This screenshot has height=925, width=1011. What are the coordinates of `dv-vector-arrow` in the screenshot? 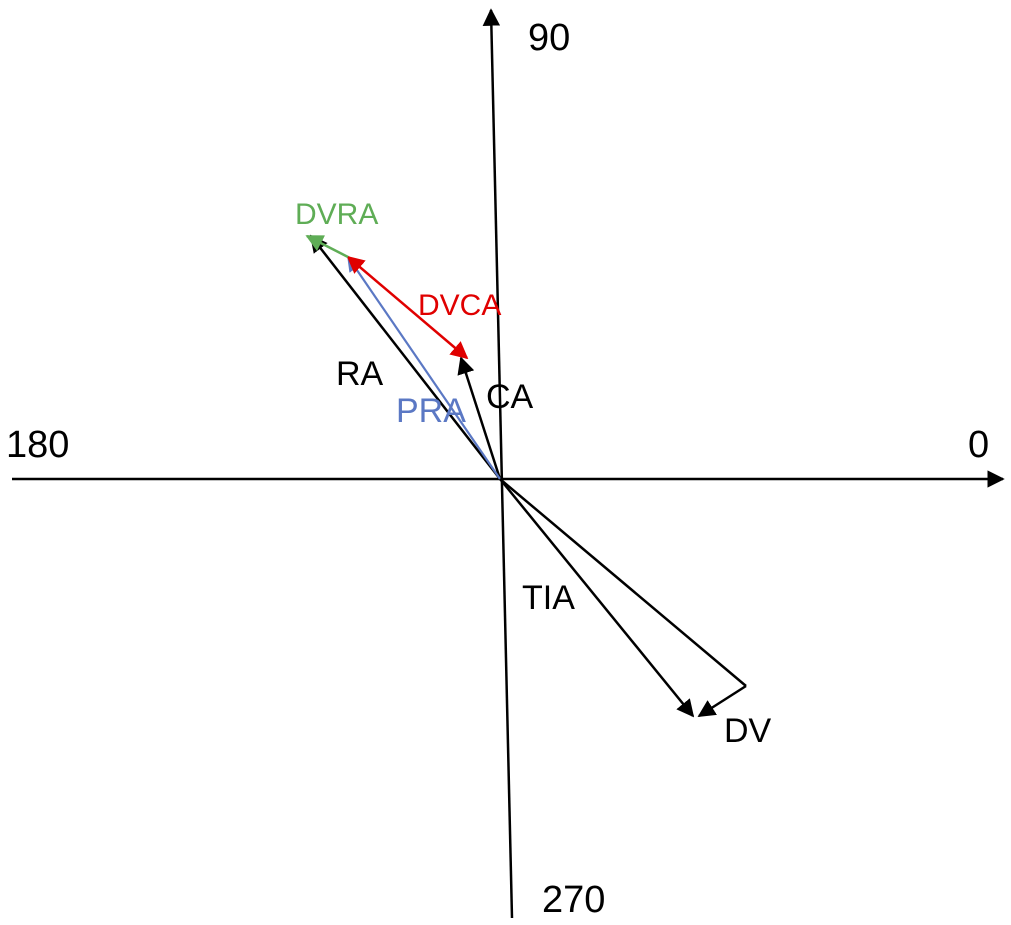 It's located at (722, 701).